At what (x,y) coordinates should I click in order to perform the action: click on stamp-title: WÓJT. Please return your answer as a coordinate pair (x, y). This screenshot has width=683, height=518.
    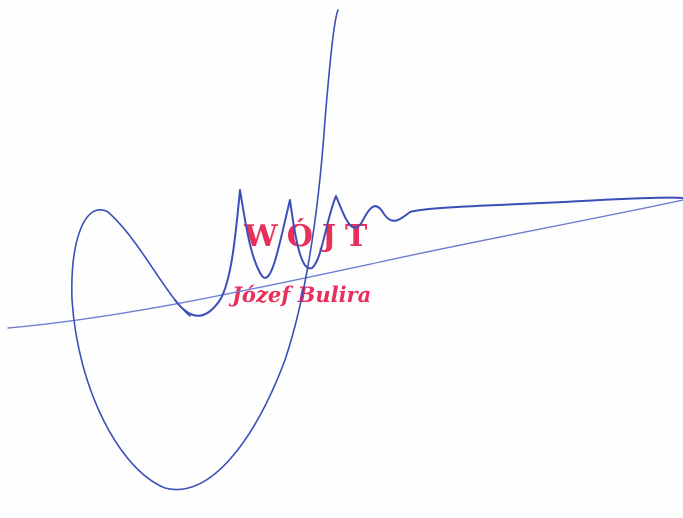
    Looking at the image, I should click on (310, 236).